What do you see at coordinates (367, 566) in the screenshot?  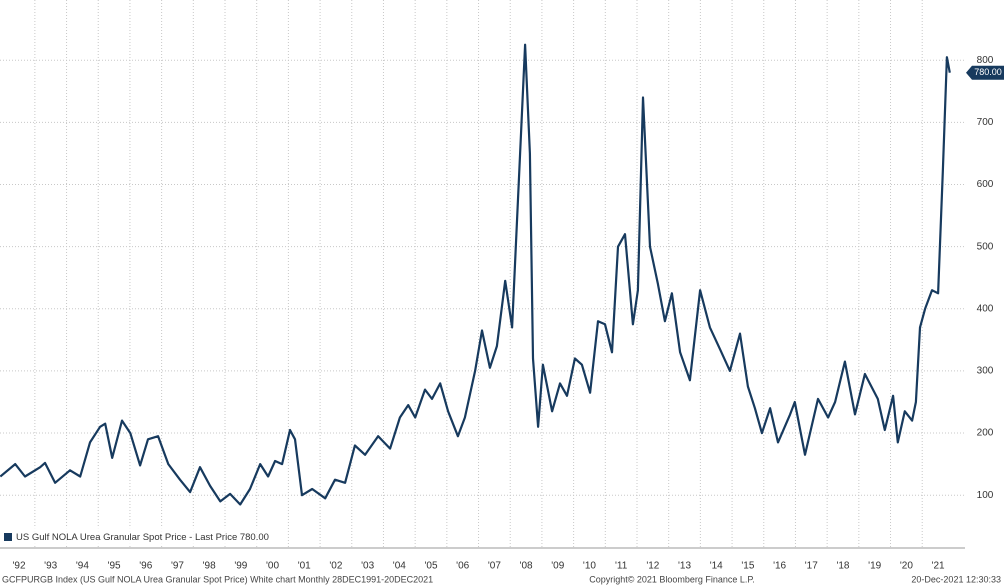 I see `x-tick-label: '03` at bounding box center [367, 566].